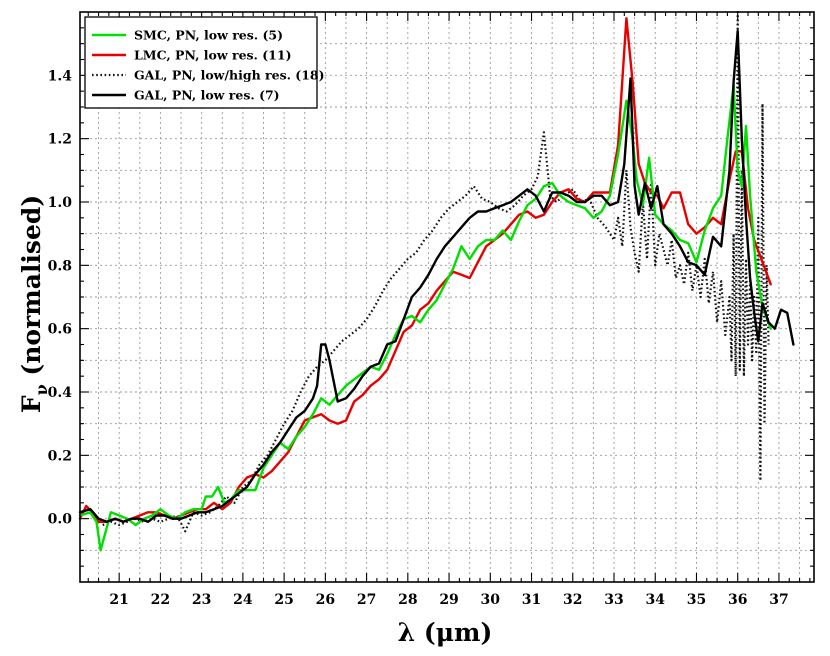  Describe the element at coordinates (696, 600) in the screenshot. I see `x-tick-label: 35` at that location.